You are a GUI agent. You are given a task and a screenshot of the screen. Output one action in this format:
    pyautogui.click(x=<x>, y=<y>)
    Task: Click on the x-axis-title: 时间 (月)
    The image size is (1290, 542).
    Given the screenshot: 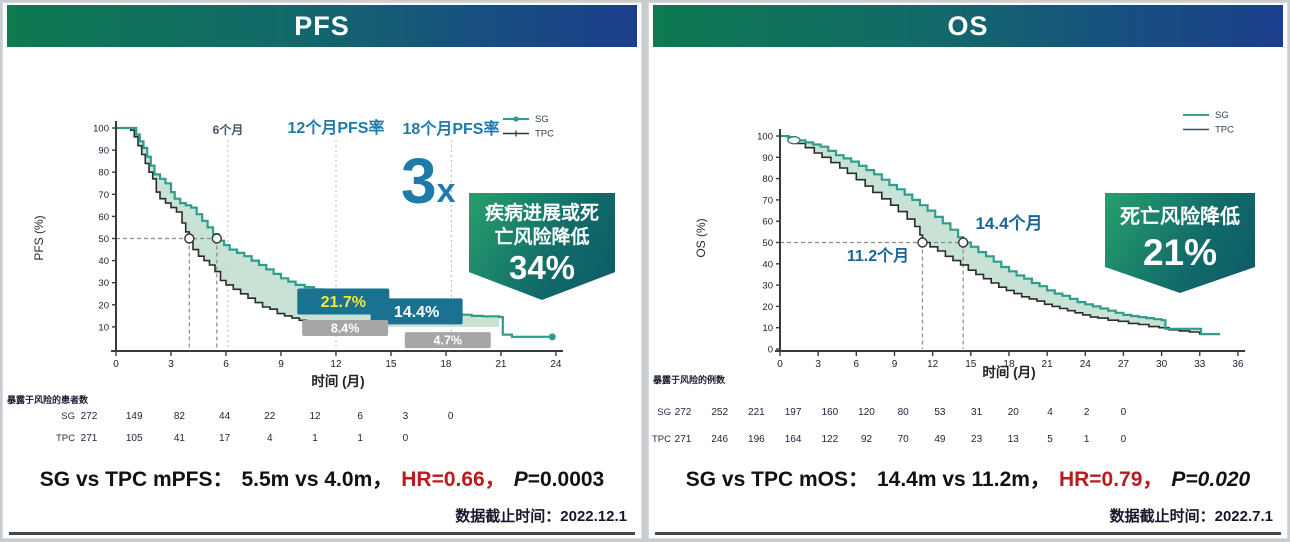 What is the action you would take?
    pyautogui.click(x=337, y=381)
    